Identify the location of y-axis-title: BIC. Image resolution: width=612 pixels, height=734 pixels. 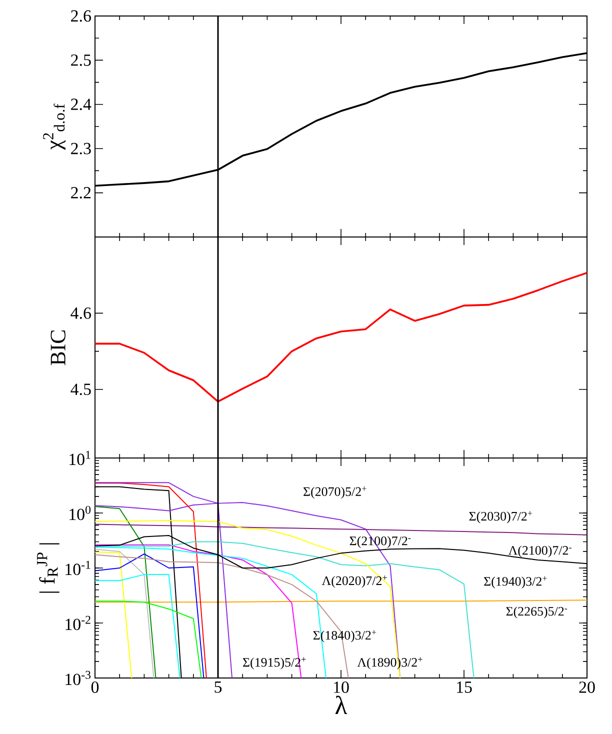
(58, 348).